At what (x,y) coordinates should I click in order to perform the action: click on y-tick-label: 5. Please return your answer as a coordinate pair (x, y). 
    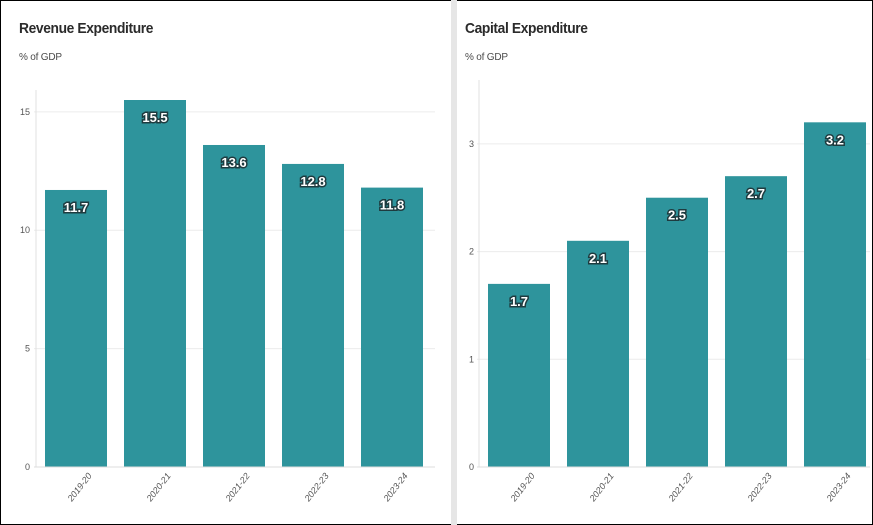
    Looking at the image, I should click on (27, 349).